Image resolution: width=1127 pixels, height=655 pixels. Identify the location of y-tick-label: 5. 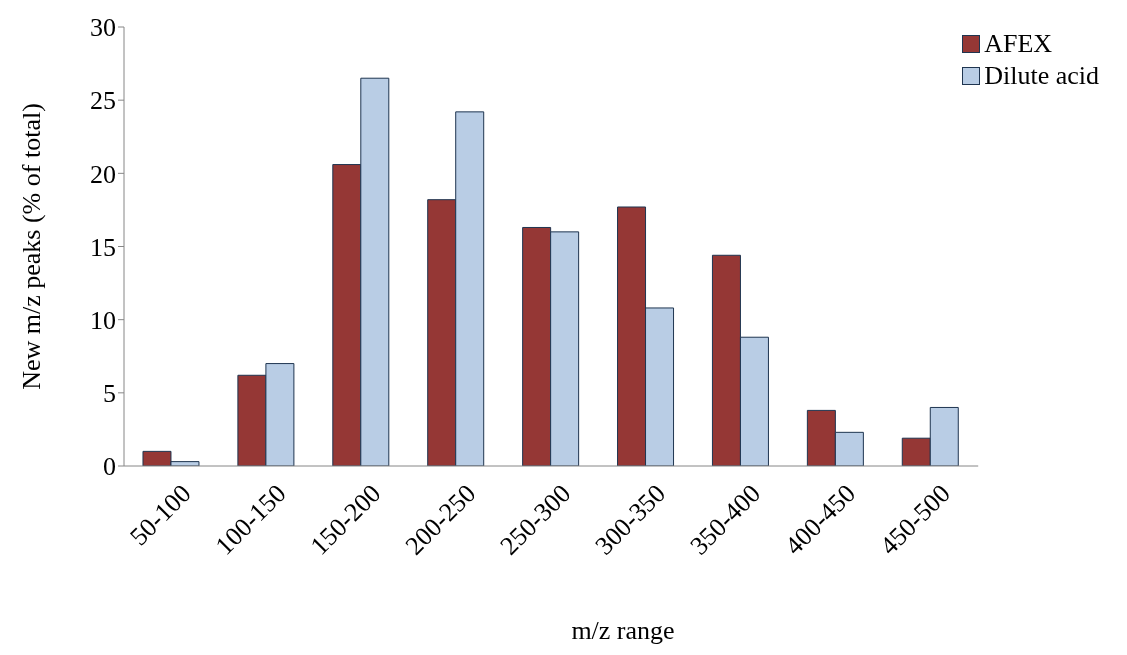
(109, 394).